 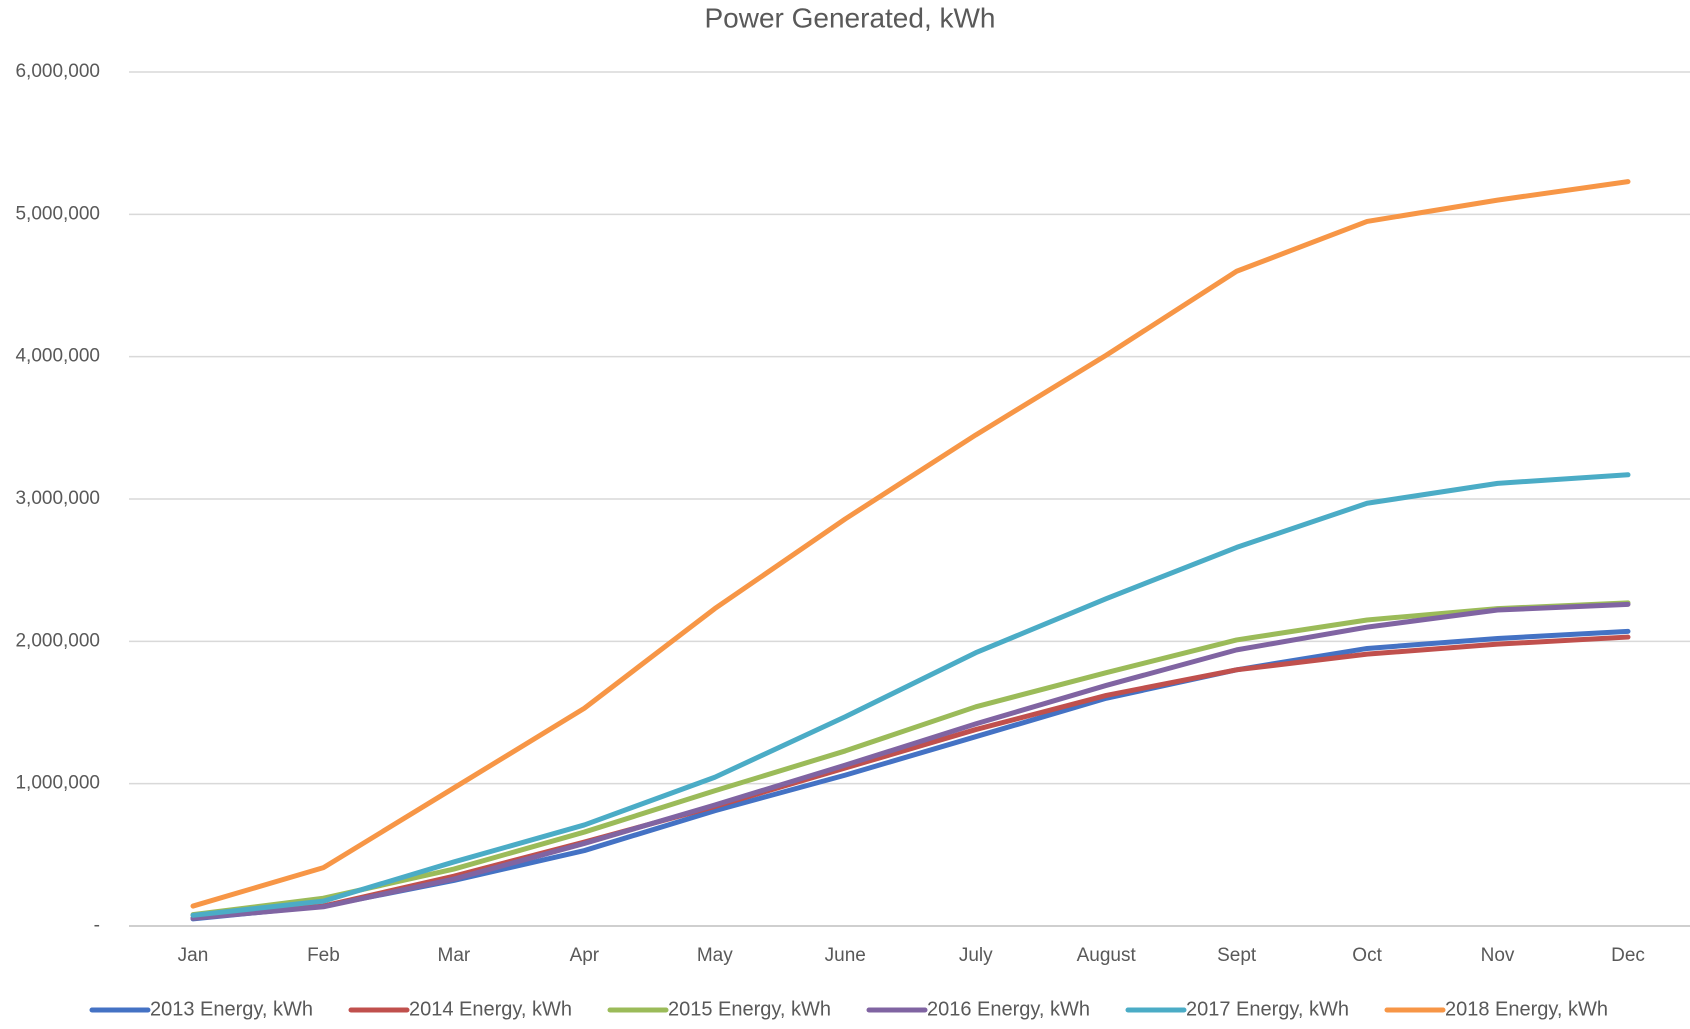 What do you see at coordinates (1628, 955) in the screenshot?
I see `x-tick-label: Dec` at bounding box center [1628, 955].